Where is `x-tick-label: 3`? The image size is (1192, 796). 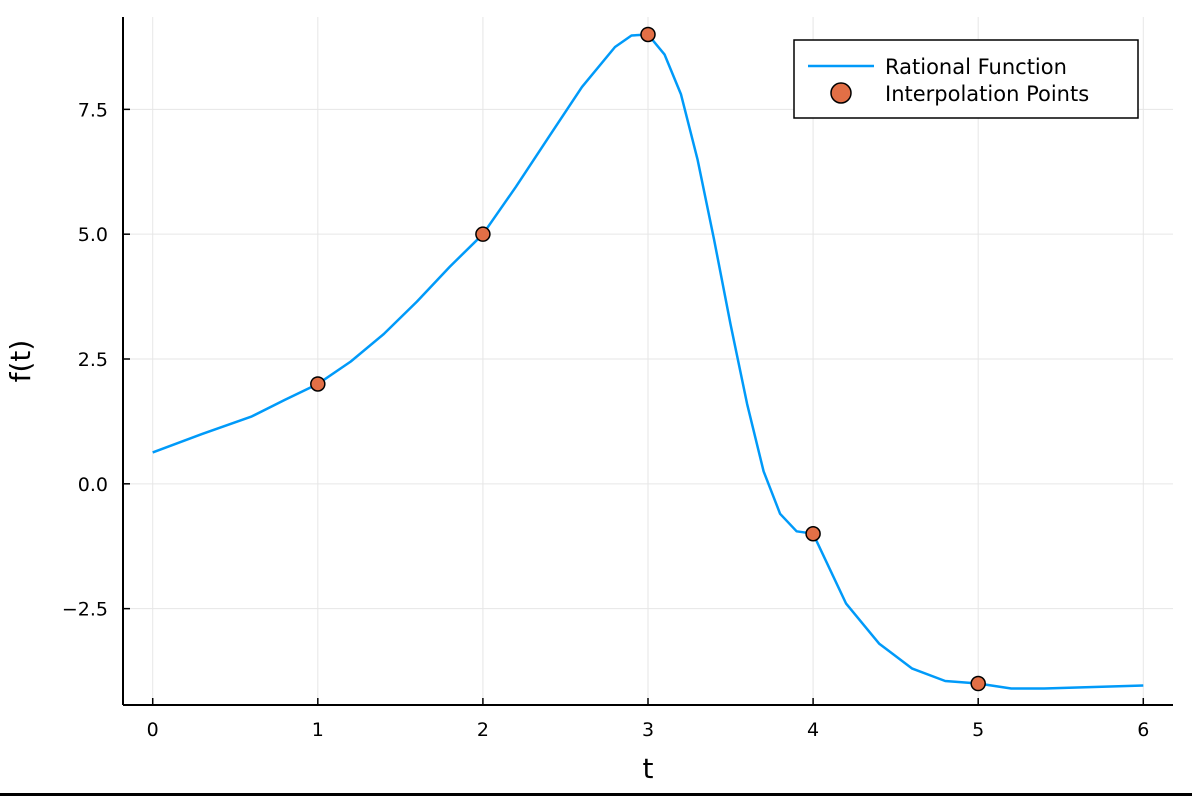
x-tick-label: 3 is located at coordinates (648, 730).